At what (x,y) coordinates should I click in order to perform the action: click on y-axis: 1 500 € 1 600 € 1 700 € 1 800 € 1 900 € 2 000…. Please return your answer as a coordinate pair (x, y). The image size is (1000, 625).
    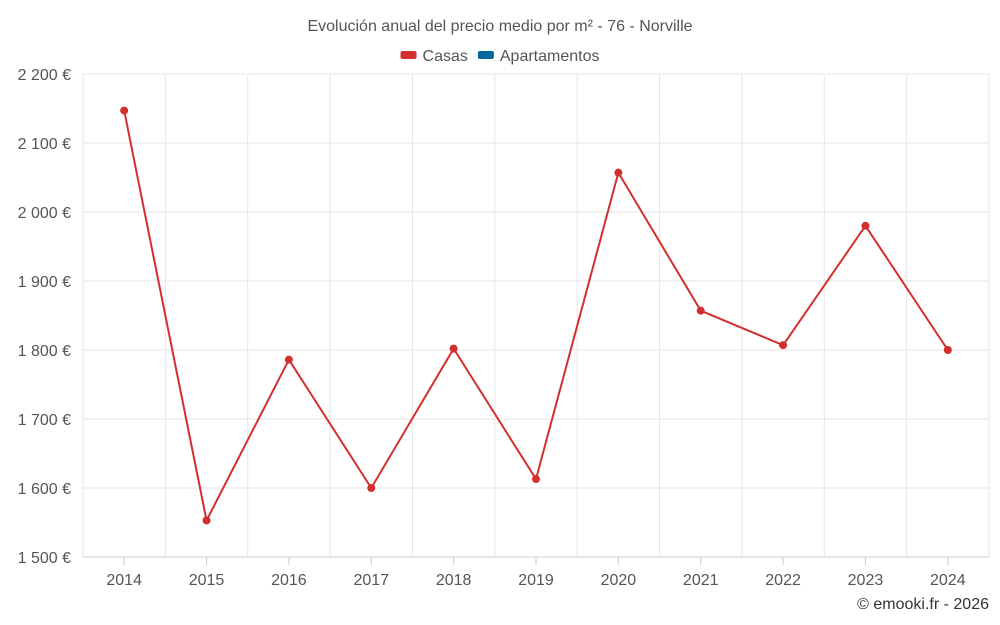
    Looking at the image, I should click on (44, 317).